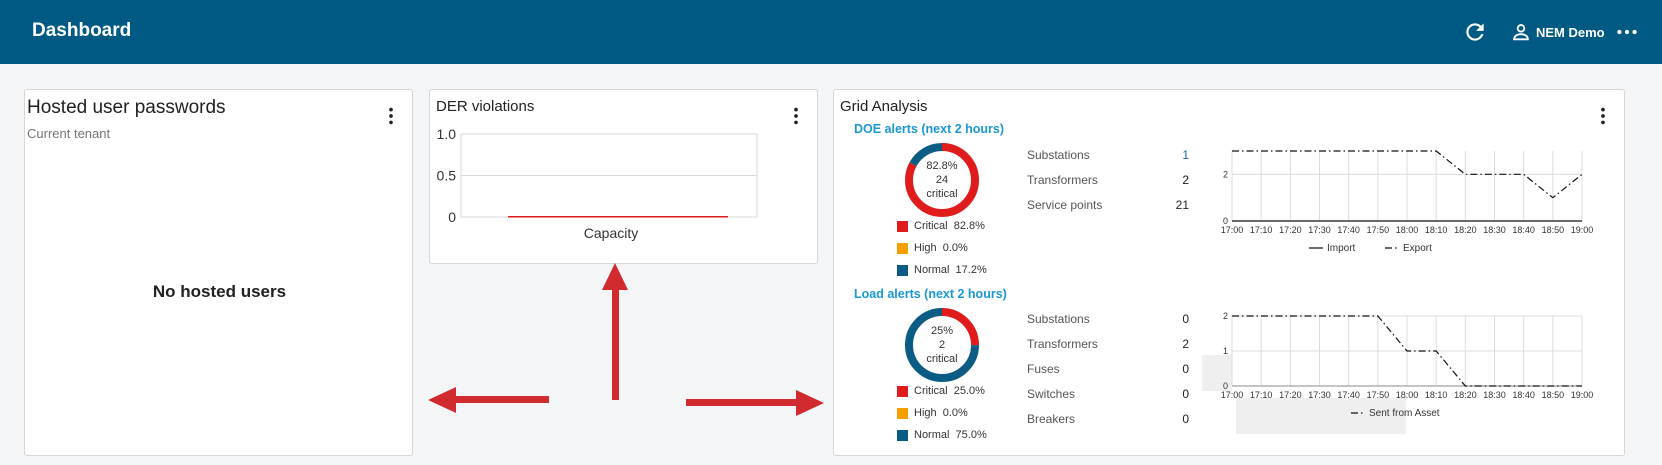 The image size is (1662, 465). What do you see at coordinates (1232, 395) in the screenshot?
I see `x-tick-label: 17:00` at bounding box center [1232, 395].